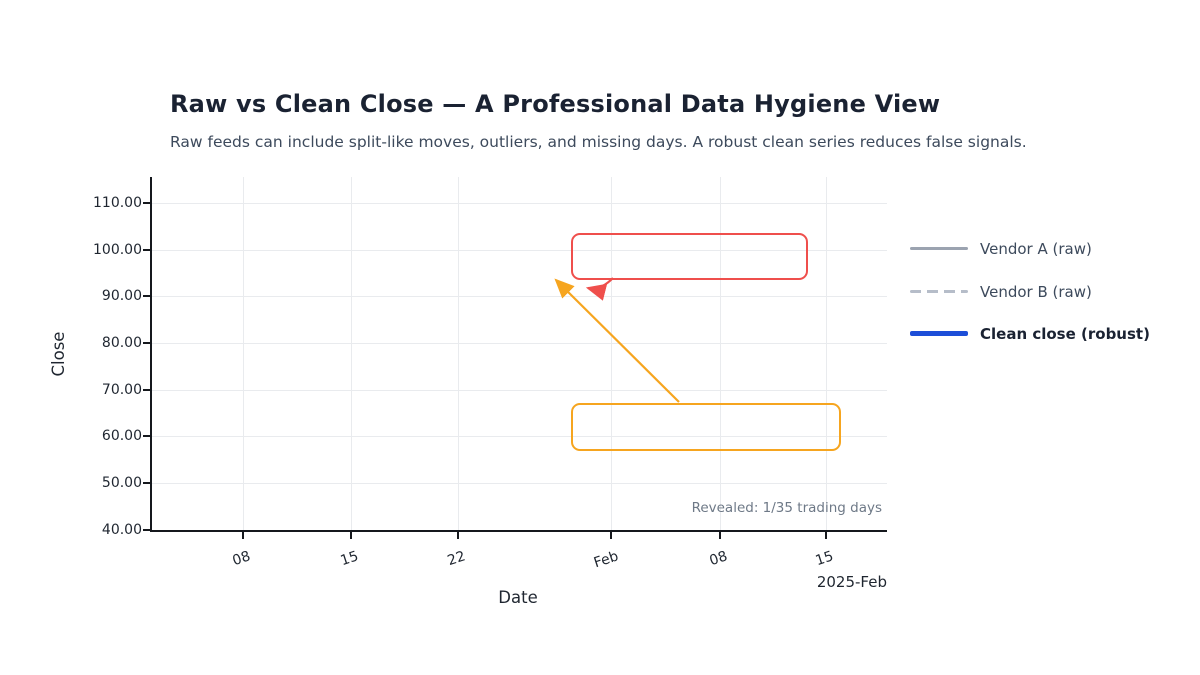 The width and height of the screenshot is (1200, 675). I want to click on legend-label: Vendor B (raw), so click(1036, 292).